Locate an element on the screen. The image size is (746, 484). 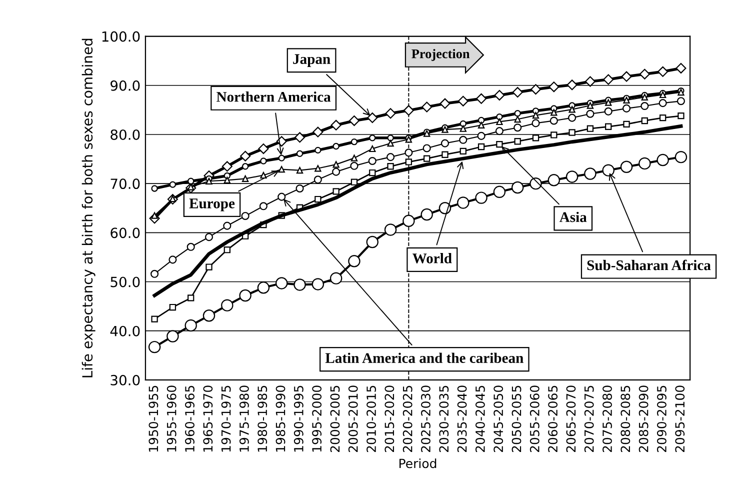
y-tick-label: 40.0 is located at coordinates (125, 331).